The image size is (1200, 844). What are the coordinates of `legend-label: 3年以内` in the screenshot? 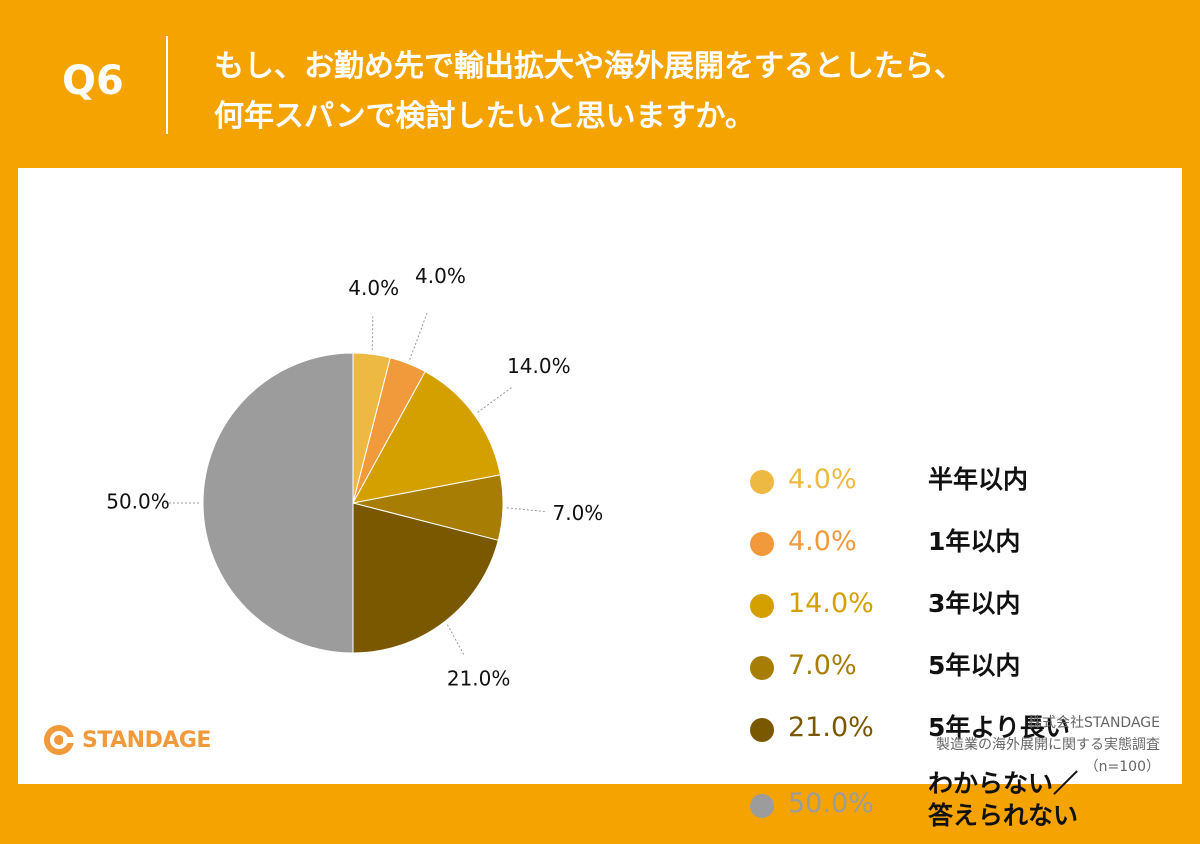 It's located at (974, 603).